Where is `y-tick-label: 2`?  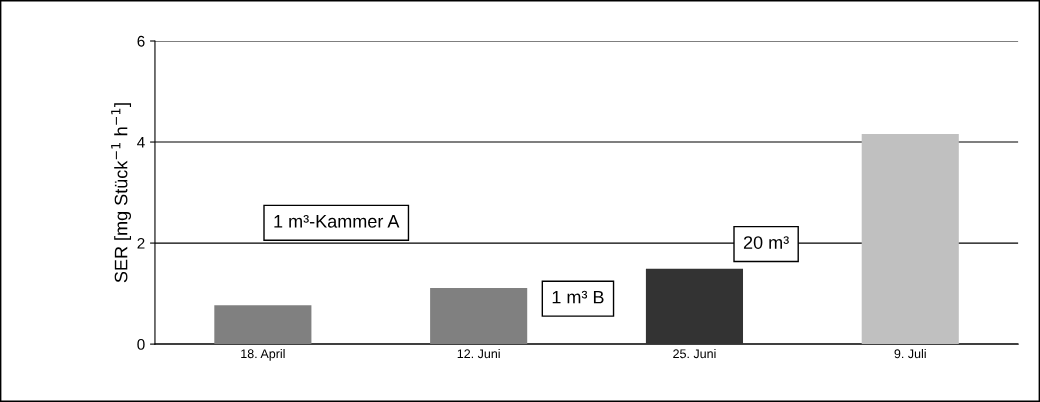
y-tick-label: 2 is located at coordinates (141, 243).